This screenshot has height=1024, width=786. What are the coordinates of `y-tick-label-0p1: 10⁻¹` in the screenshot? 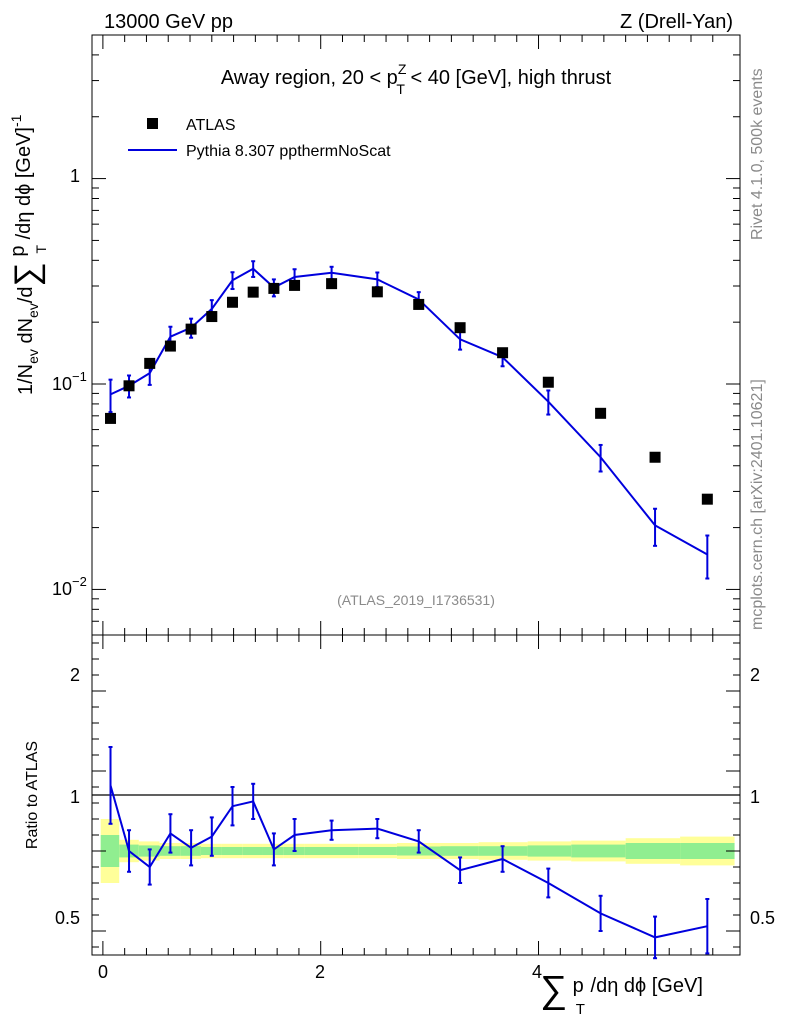 It's located at (69, 381).